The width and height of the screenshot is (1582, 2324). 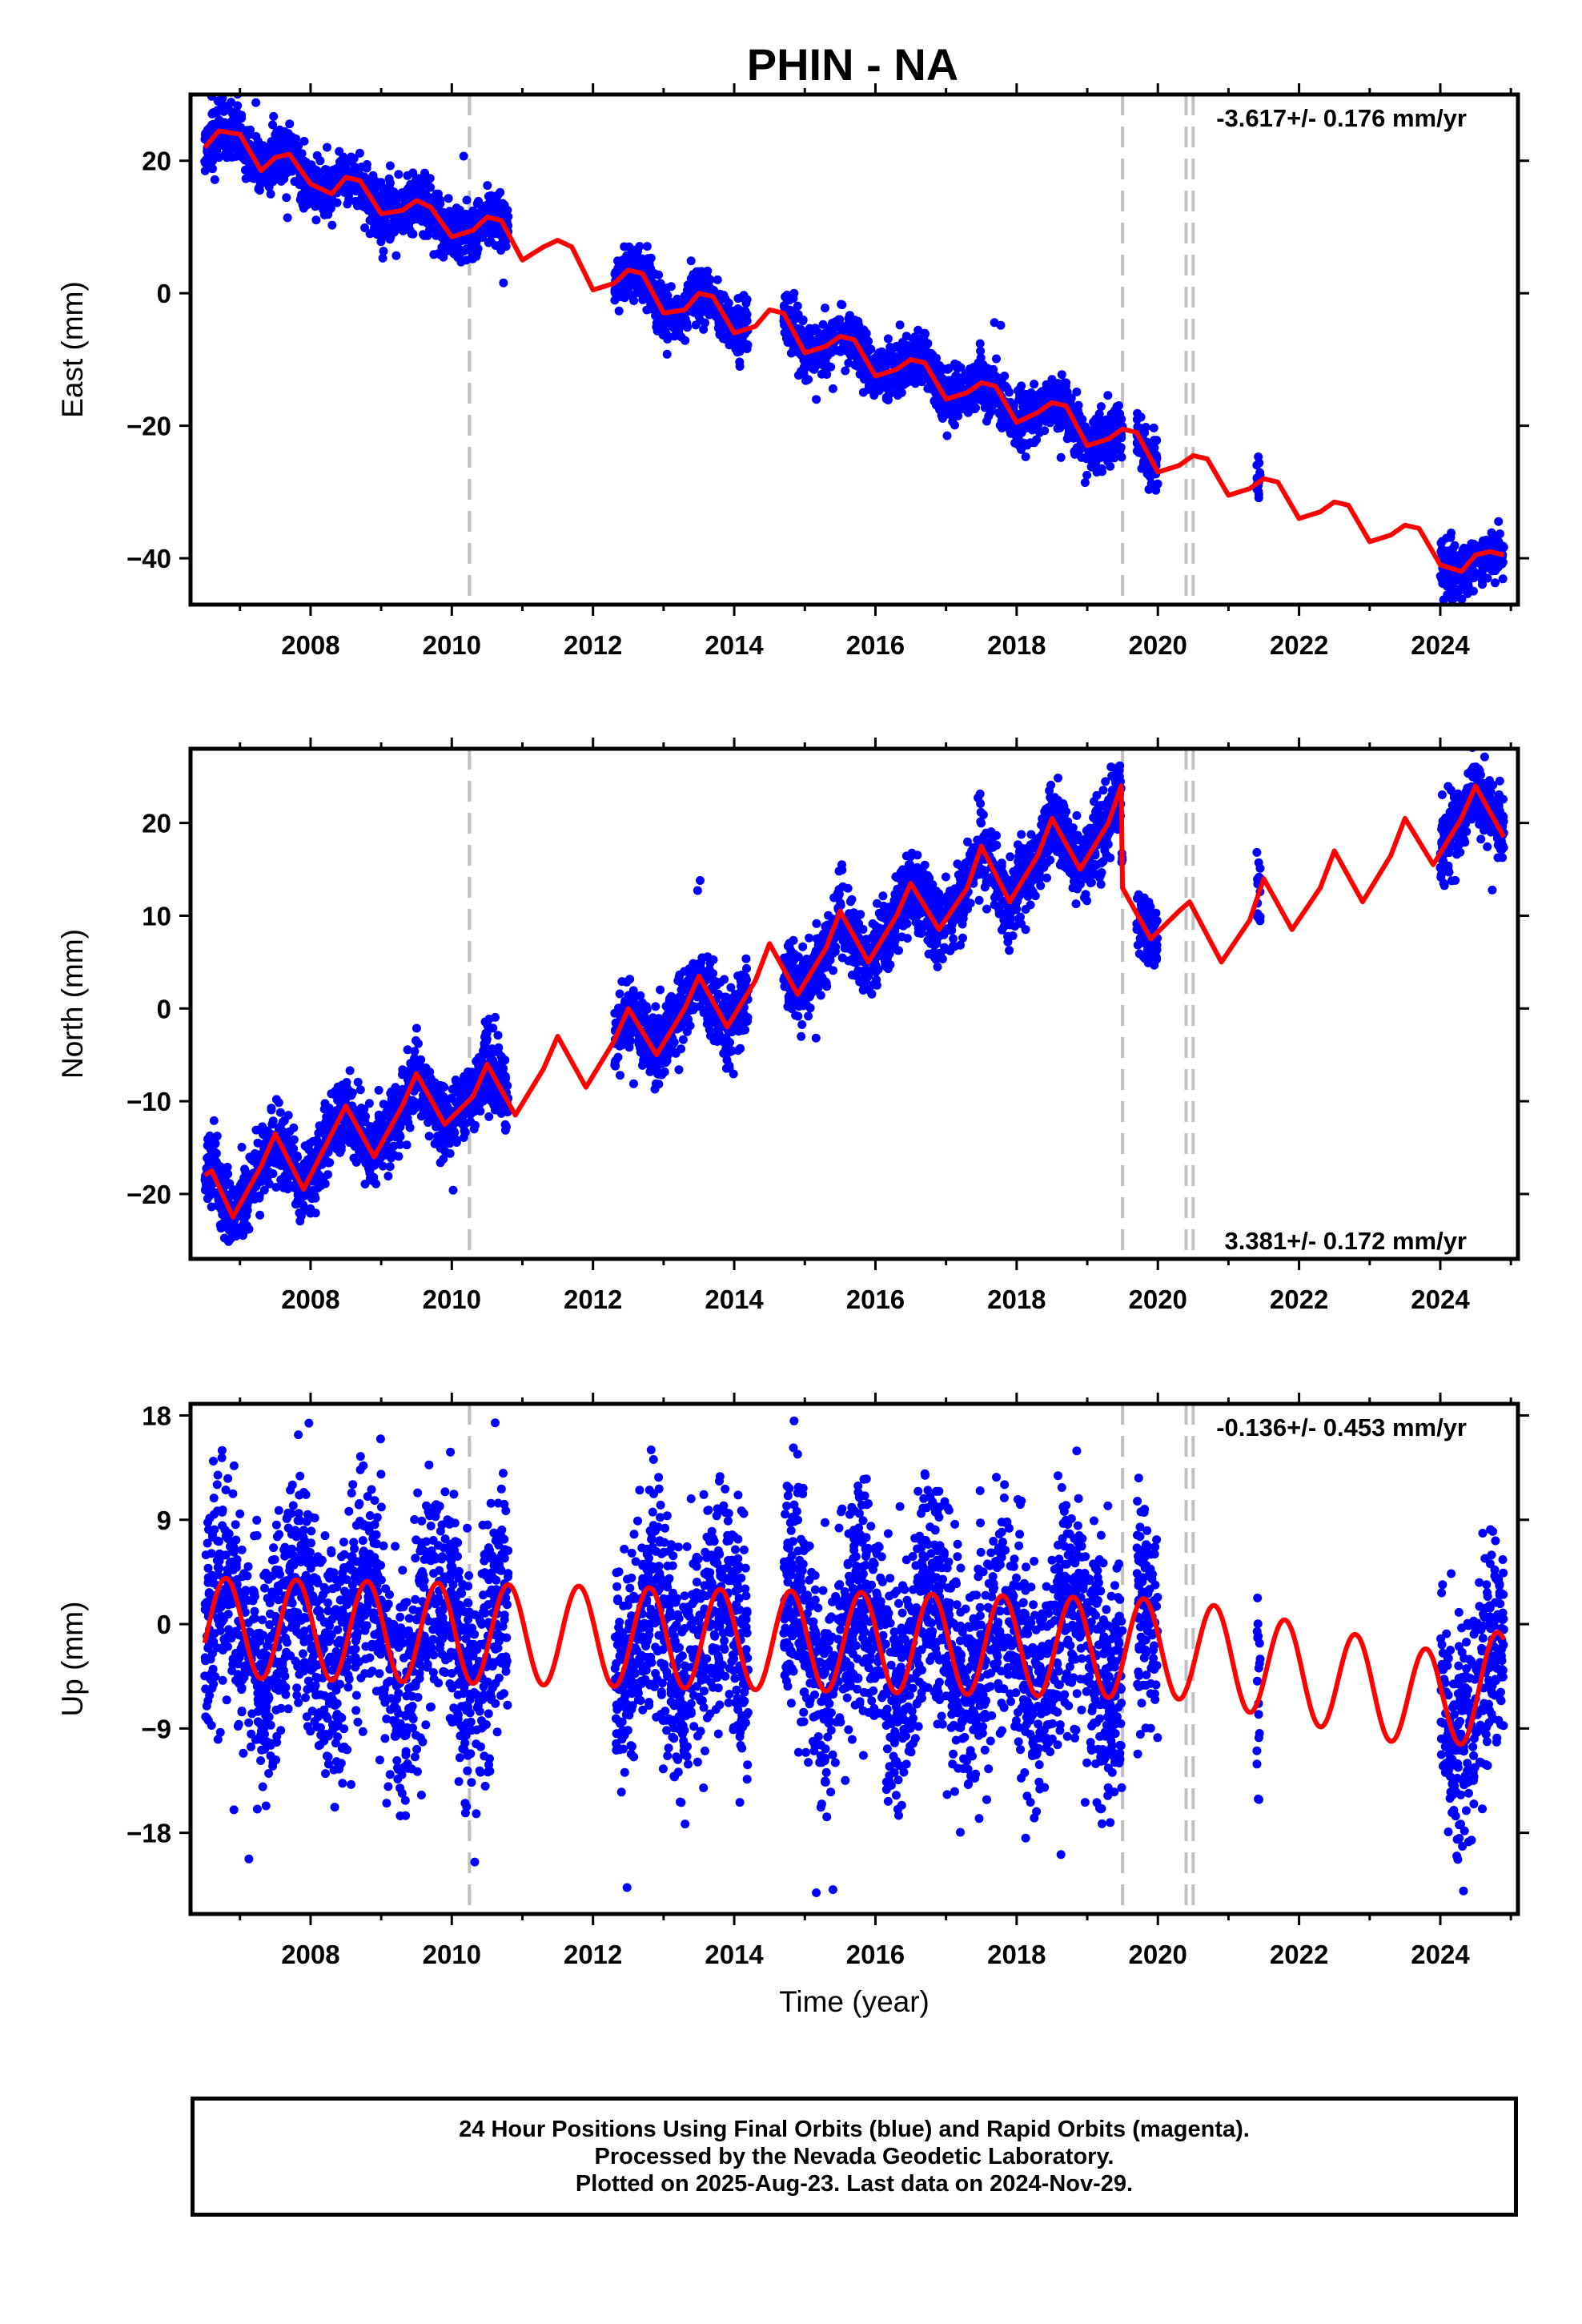 What do you see at coordinates (164, 293) in the screenshot?
I see `y-tick-label: 0` at bounding box center [164, 293].